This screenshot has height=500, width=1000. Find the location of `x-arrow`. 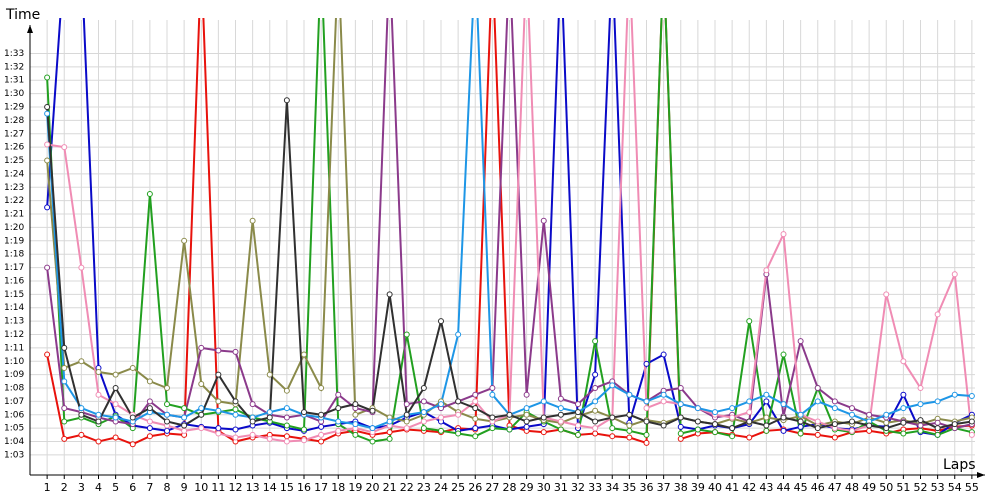

x-arrow is located at coordinates (981, 475).